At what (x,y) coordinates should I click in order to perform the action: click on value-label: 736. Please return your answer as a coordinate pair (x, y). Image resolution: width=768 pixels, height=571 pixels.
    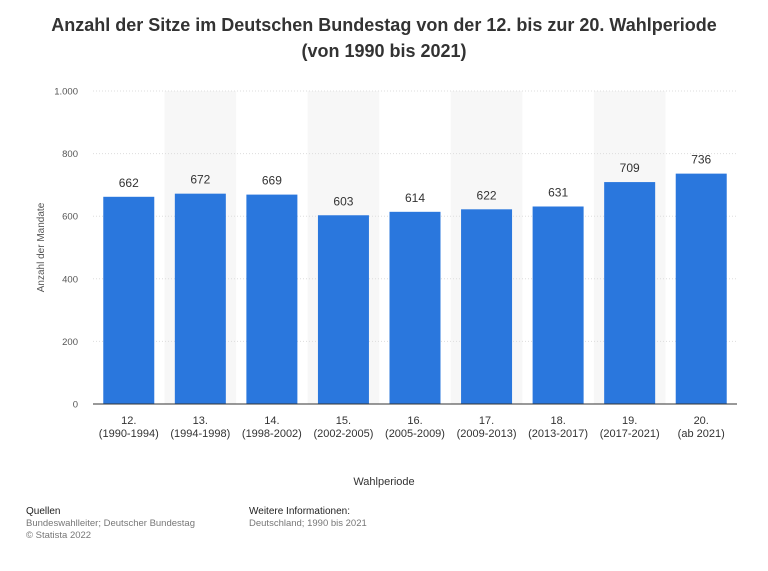
    Looking at the image, I should click on (701, 160).